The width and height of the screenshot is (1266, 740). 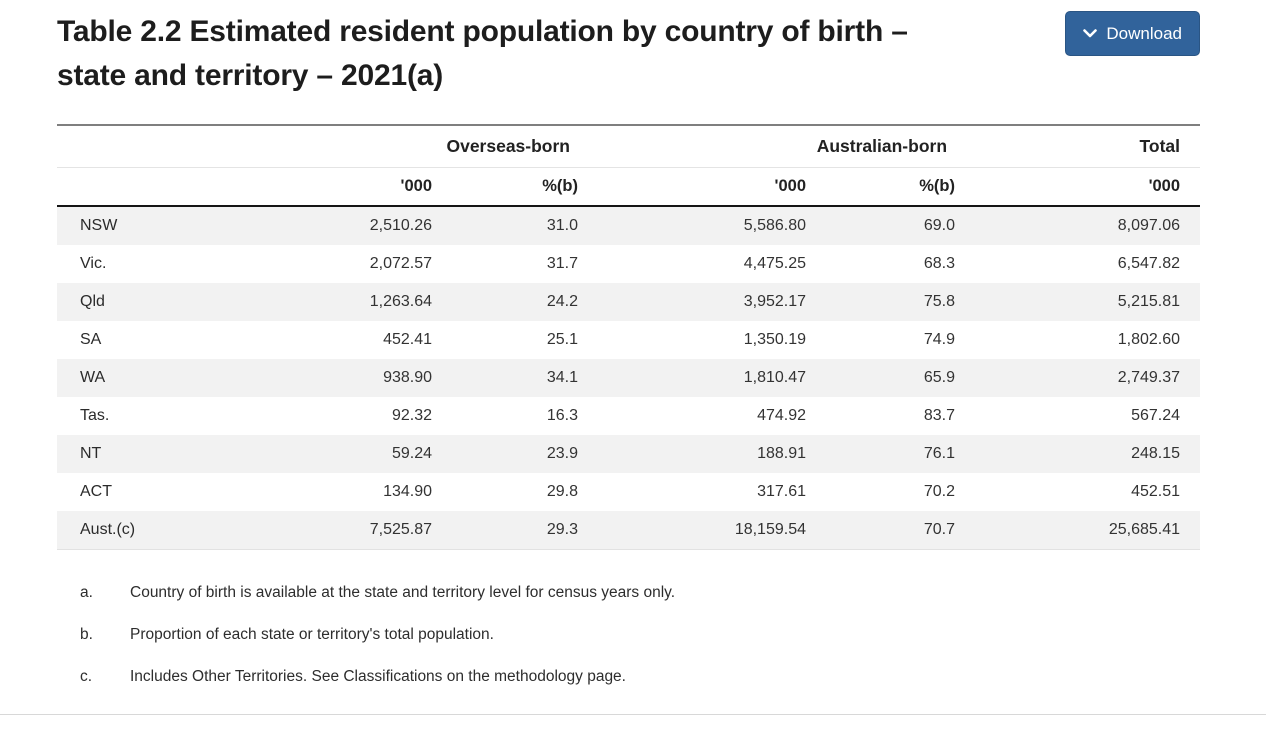 I want to click on cell: 24.2, so click(x=562, y=301).